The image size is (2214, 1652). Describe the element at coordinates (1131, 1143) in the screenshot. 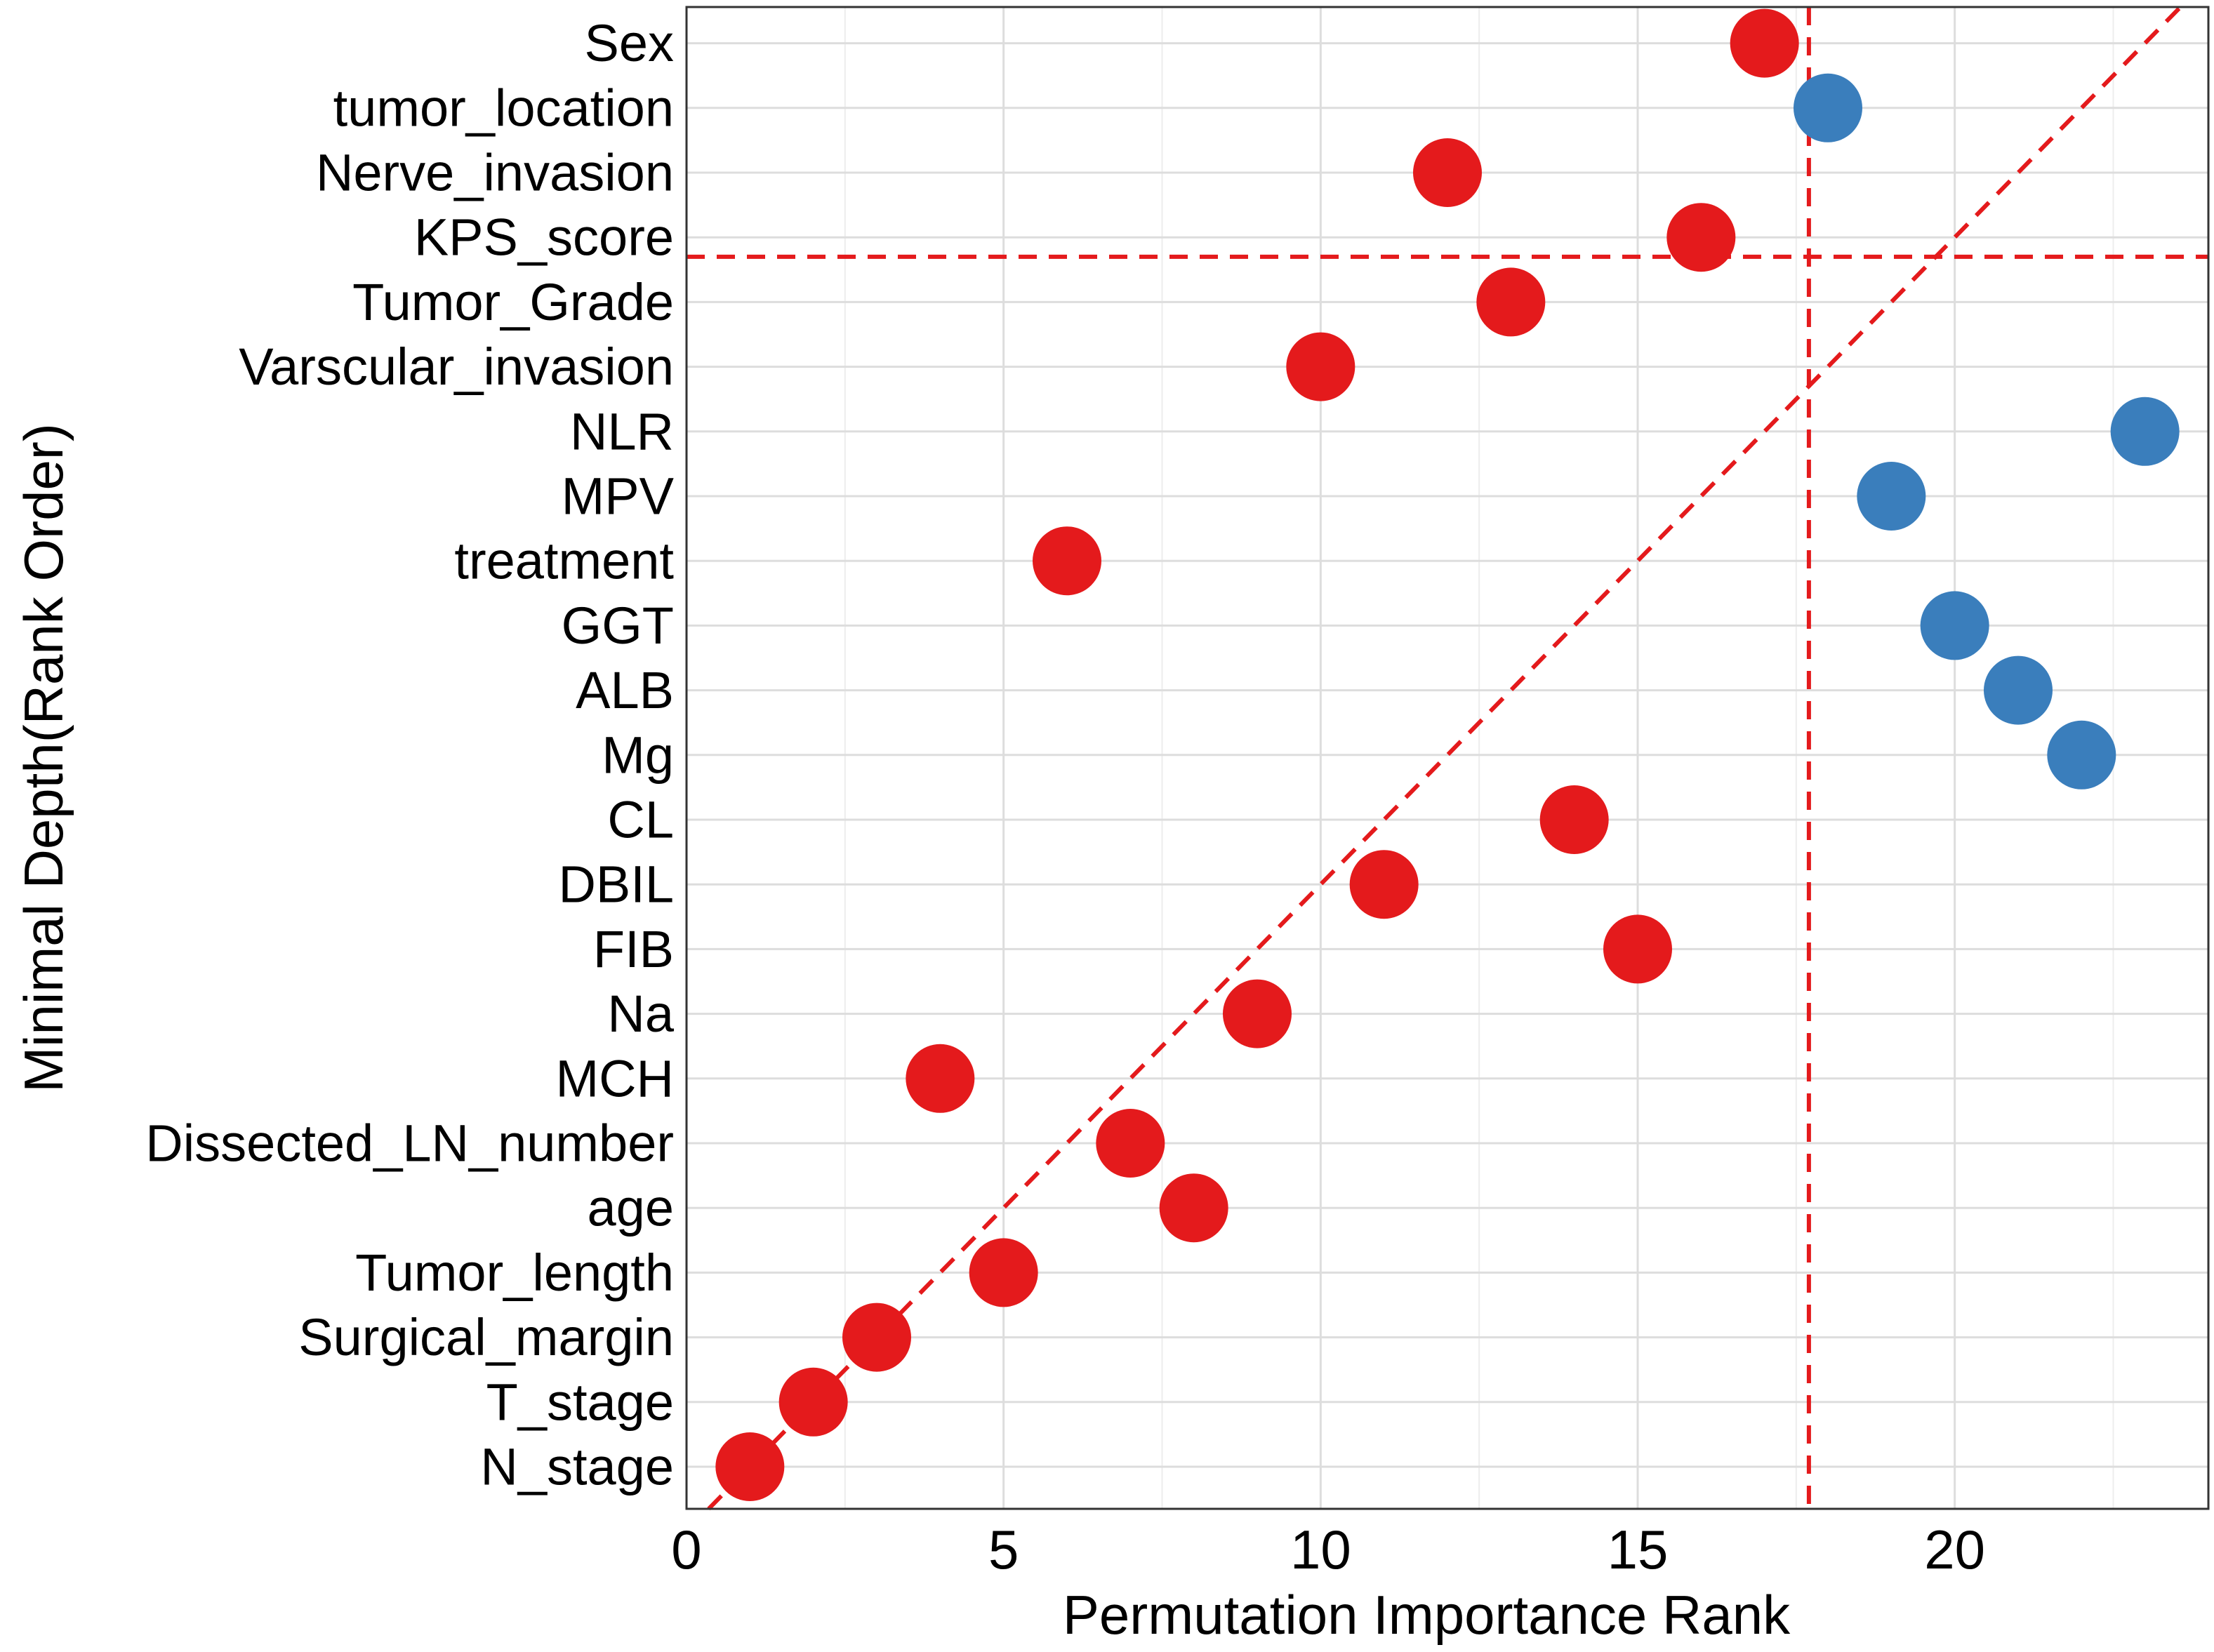

I see `point-dissected-ln-number` at that location.